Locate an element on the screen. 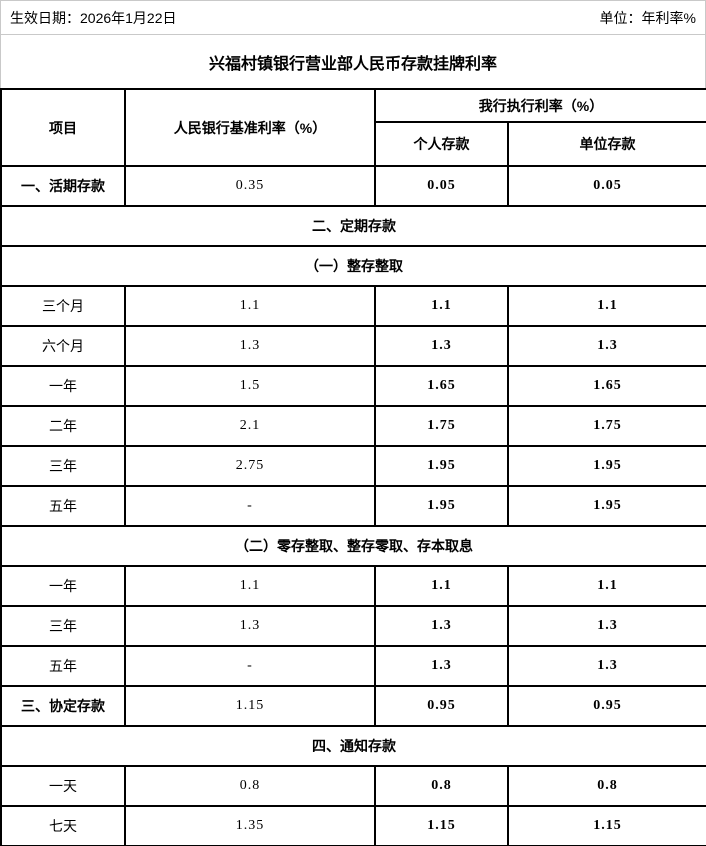 The image size is (706, 846). corporate-rate-value: 0.95 is located at coordinates (606, 706).